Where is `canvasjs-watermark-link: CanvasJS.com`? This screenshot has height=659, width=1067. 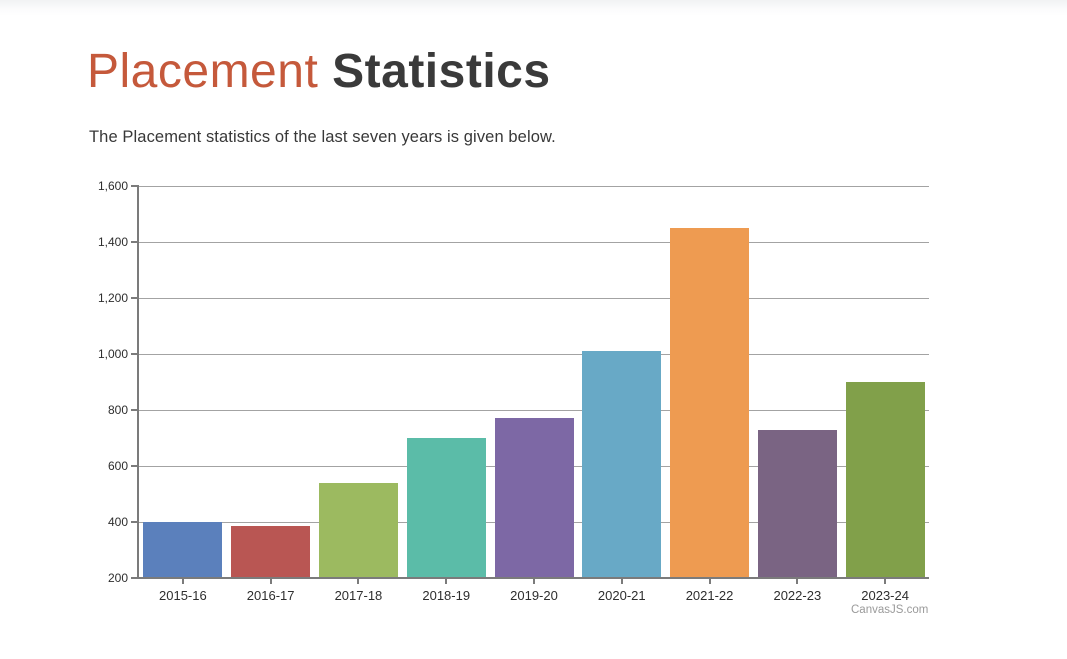 canvasjs-watermark-link: CanvasJS.com is located at coordinates (890, 610).